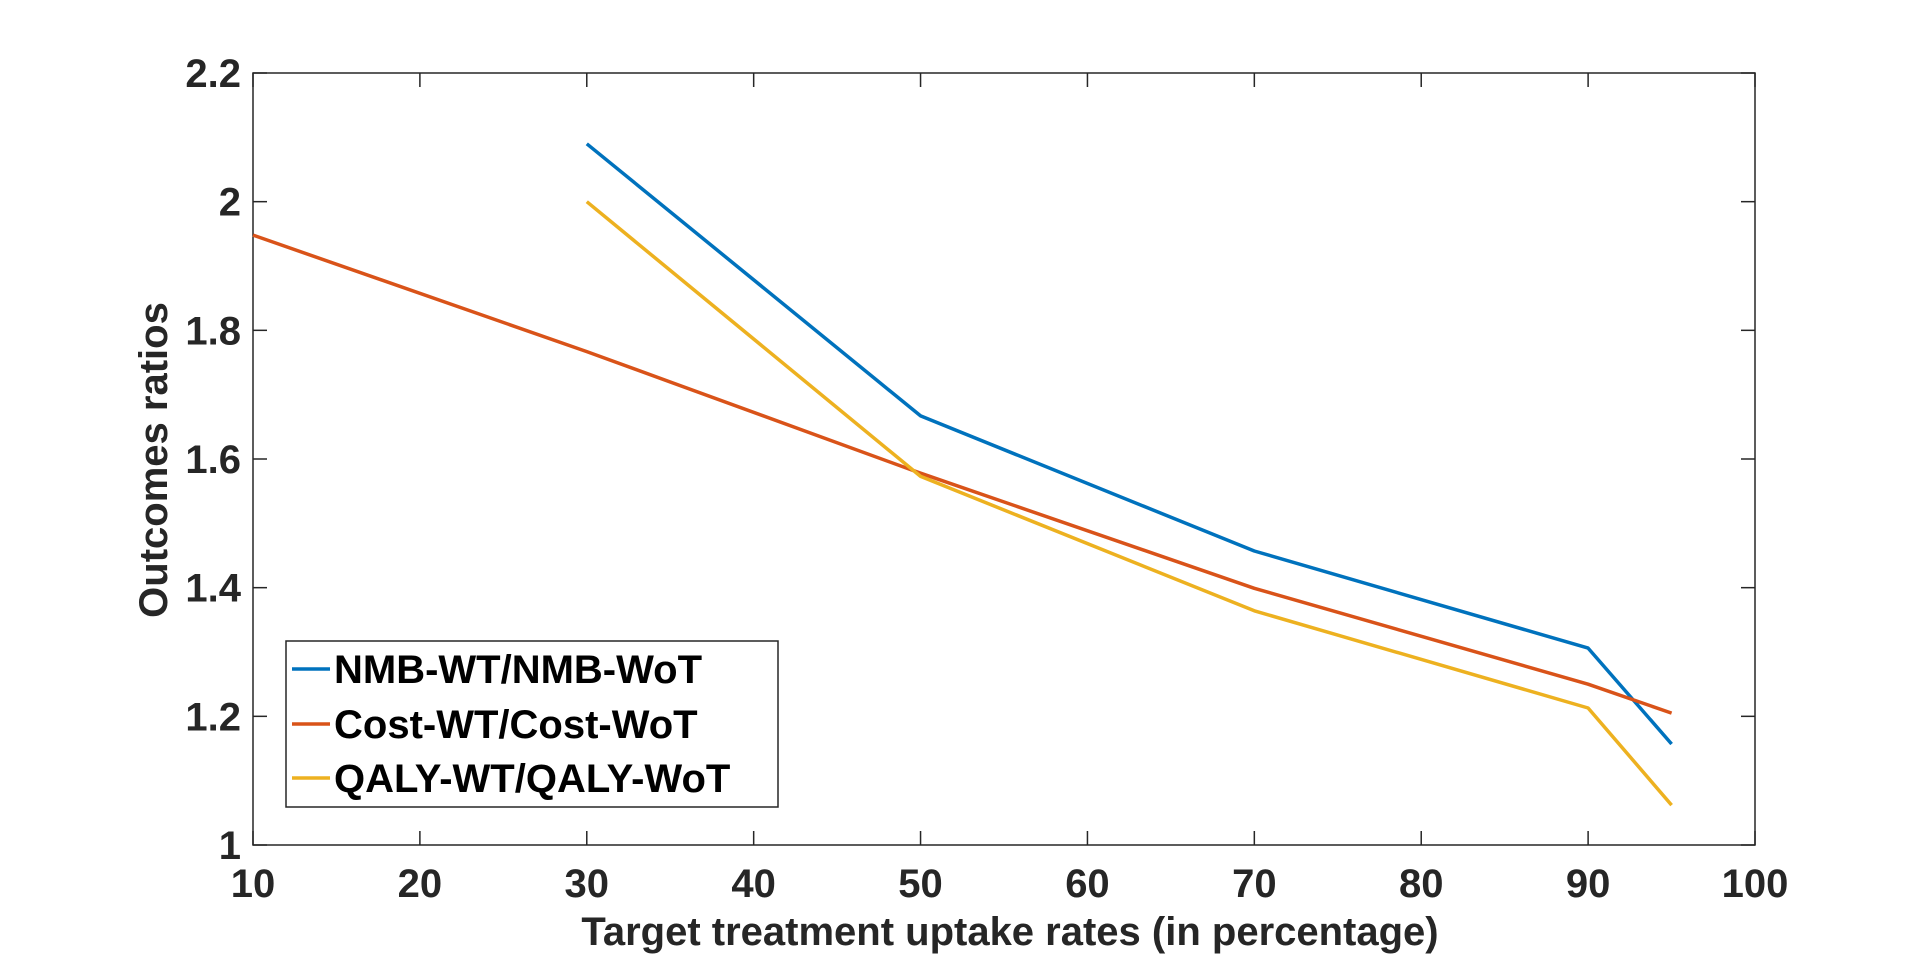 Image resolution: width=1920 pixels, height=955 pixels. I want to click on legend-box, so click(532, 724).